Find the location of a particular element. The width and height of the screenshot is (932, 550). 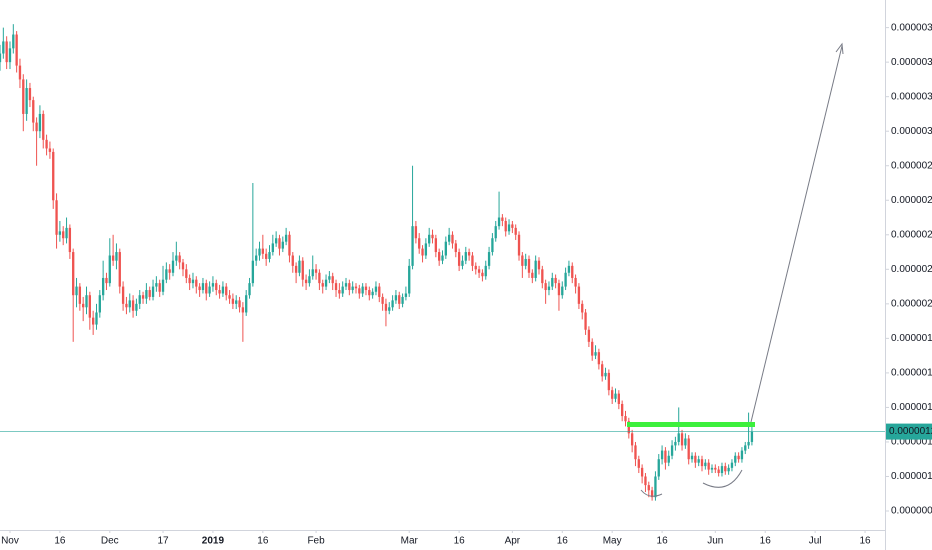

x-tick-label: Jul is located at coordinates (815, 541).